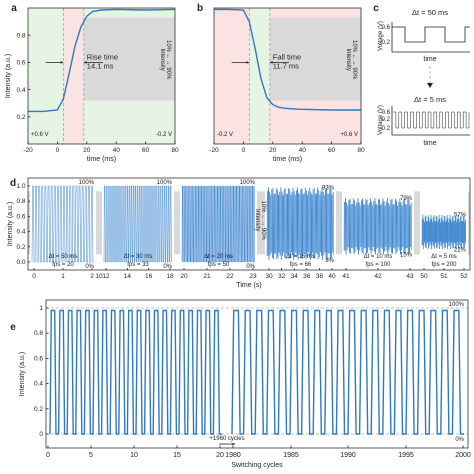 Image resolution: width=474 pixels, height=474 pixels. What do you see at coordinates (20, 232) in the screenshot?
I see `y-tick-label: 0.4` at bounding box center [20, 232].